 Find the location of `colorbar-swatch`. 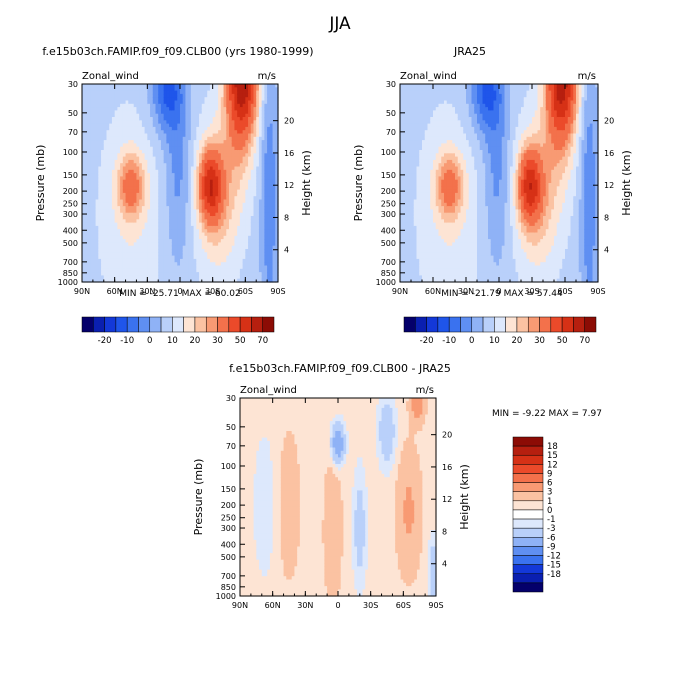

colorbar-swatch is located at coordinates (223, 324).